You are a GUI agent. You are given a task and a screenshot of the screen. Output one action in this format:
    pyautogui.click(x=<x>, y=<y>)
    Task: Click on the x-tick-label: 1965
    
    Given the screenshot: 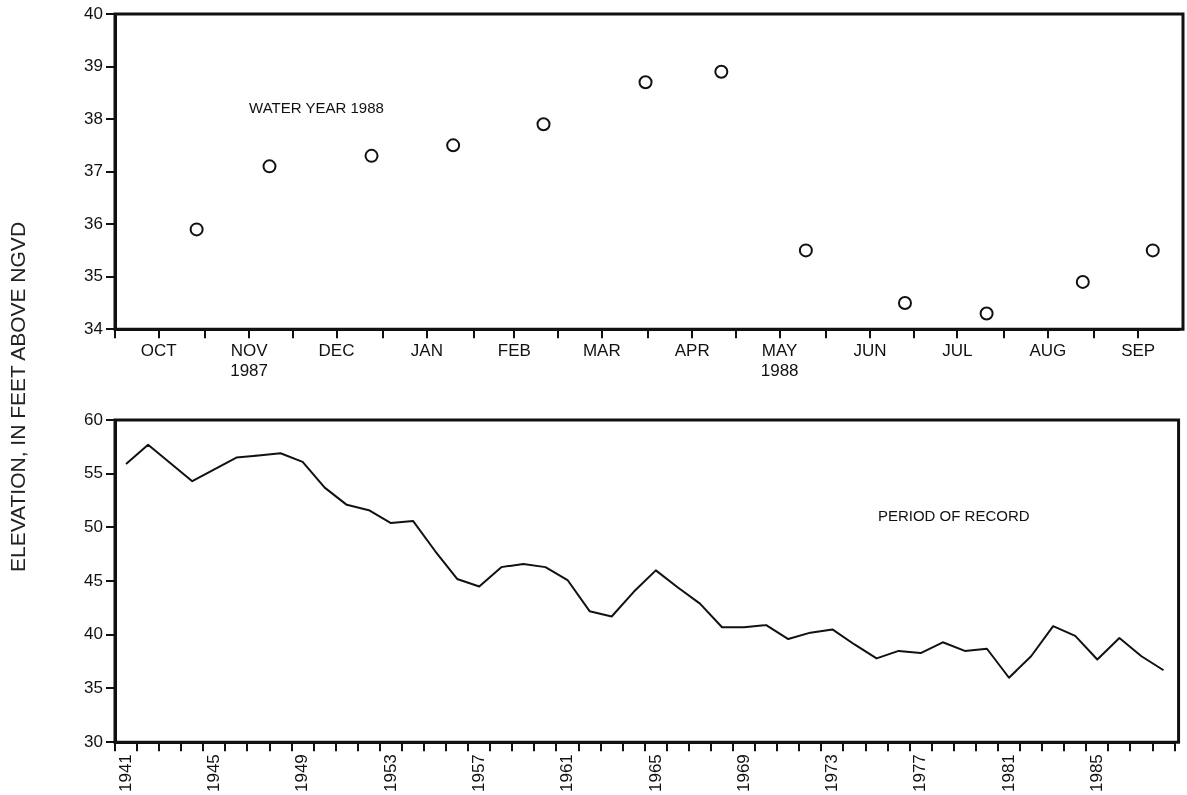 What is the action you would take?
    pyautogui.click(x=655, y=773)
    